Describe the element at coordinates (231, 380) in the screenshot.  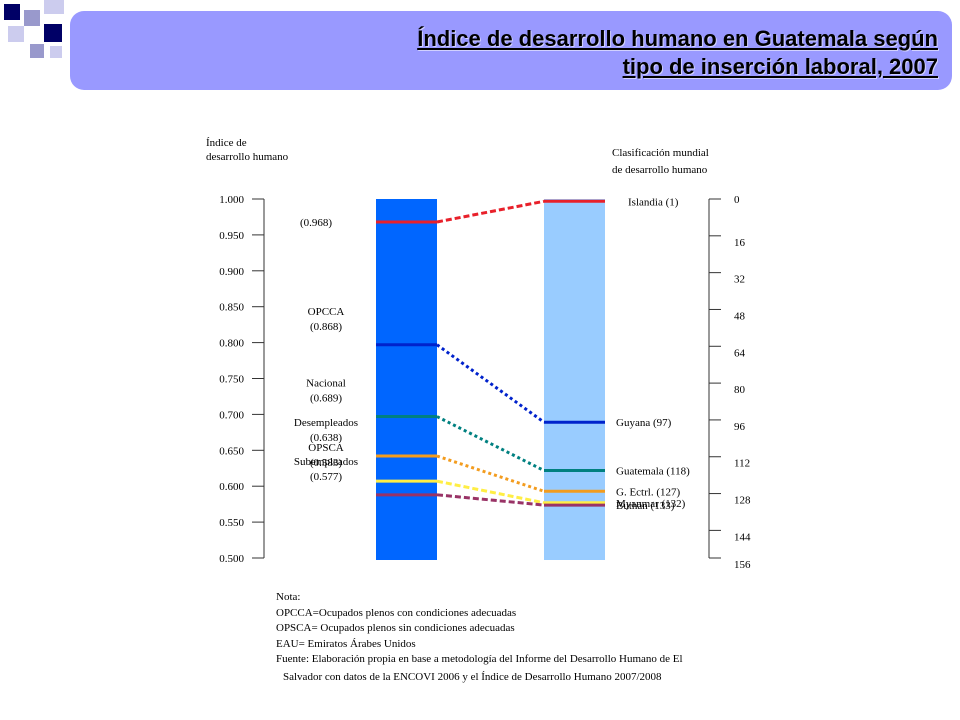
I see `left-axis-tick-label: 0.750` at that location.